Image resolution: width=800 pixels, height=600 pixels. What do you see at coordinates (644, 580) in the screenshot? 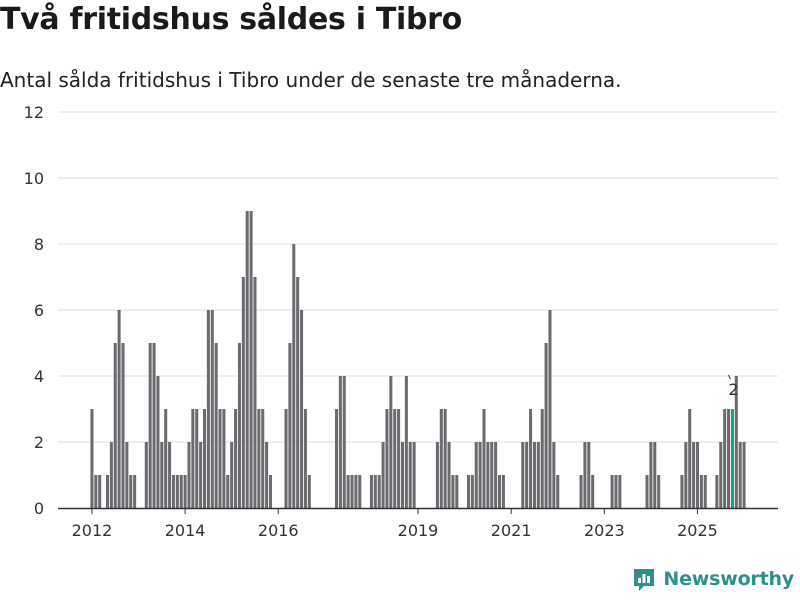
I see `bar-chart-logo-icon` at bounding box center [644, 580].